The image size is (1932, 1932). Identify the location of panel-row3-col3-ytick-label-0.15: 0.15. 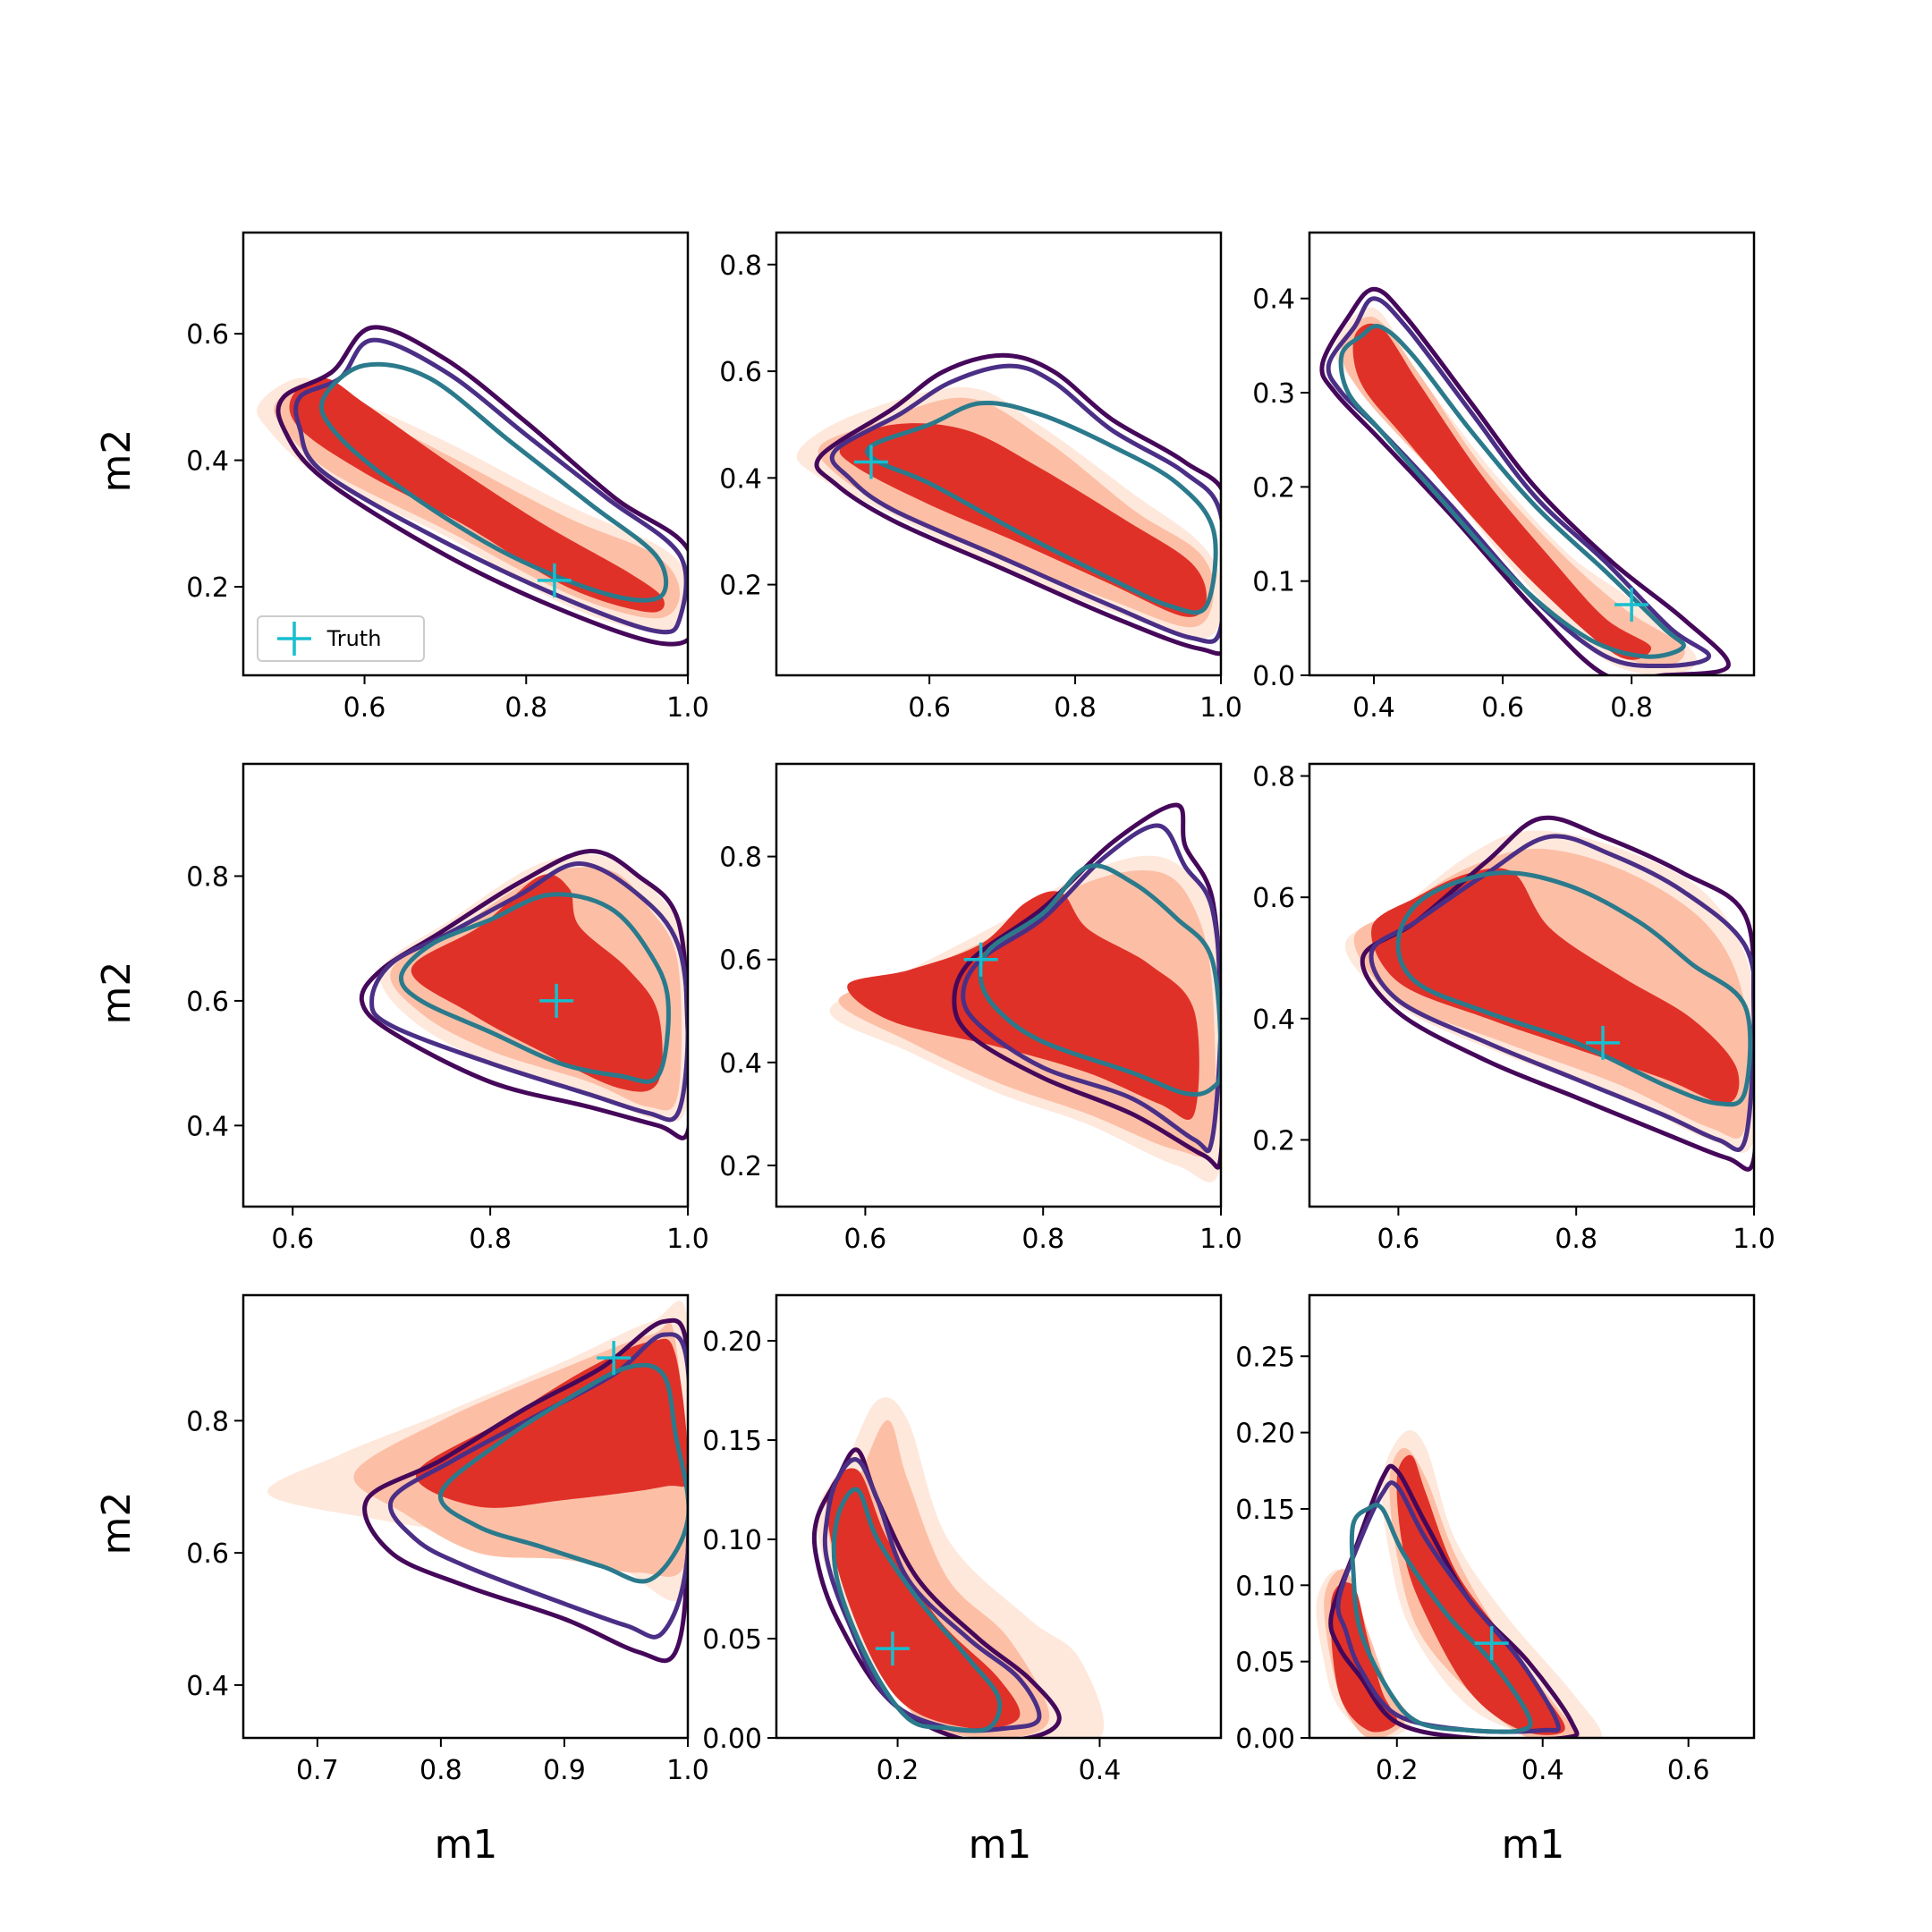
(1265, 1510).